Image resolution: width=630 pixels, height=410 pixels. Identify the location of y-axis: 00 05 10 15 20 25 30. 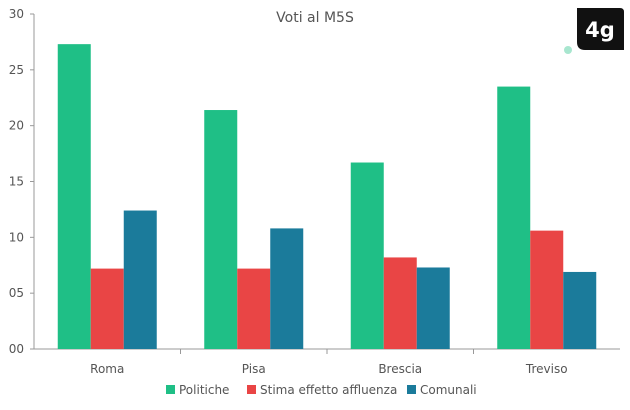
(22, 181).